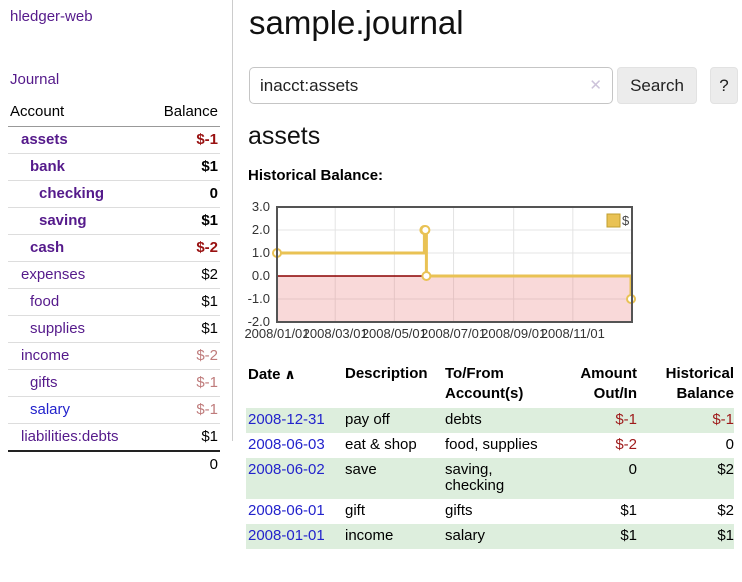 The width and height of the screenshot is (742, 582). What do you see at coordinates (114, 221) in the screenshot?
I see `account-row: saving $1` at bounding box center [114, 221].